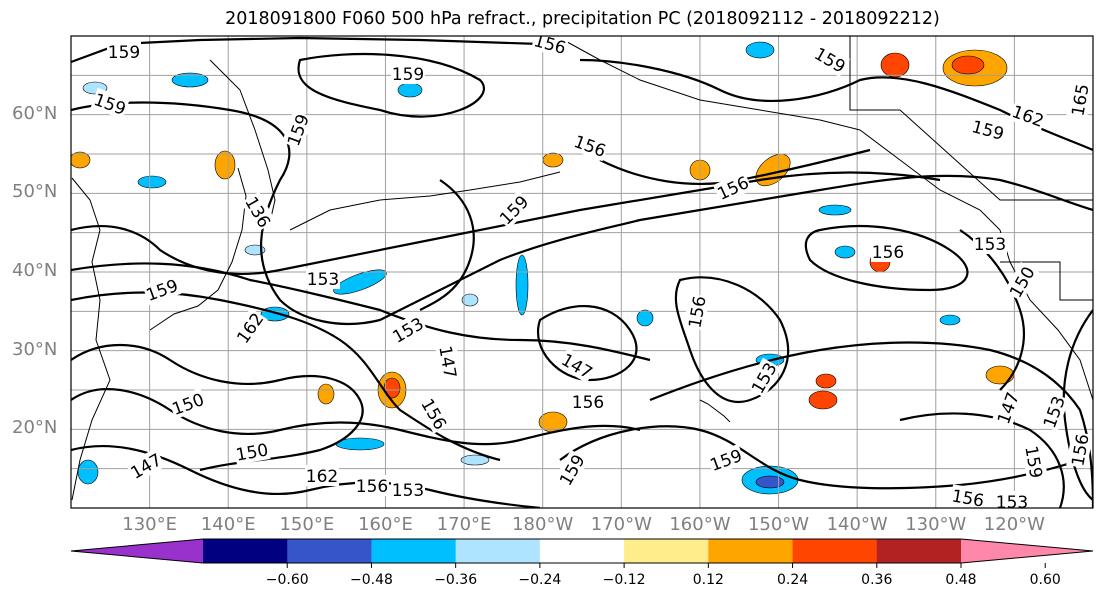 This screenshot has height=601, width=1105. I want to click on colorbar-tick-label: −0.60, so click(287, 580).